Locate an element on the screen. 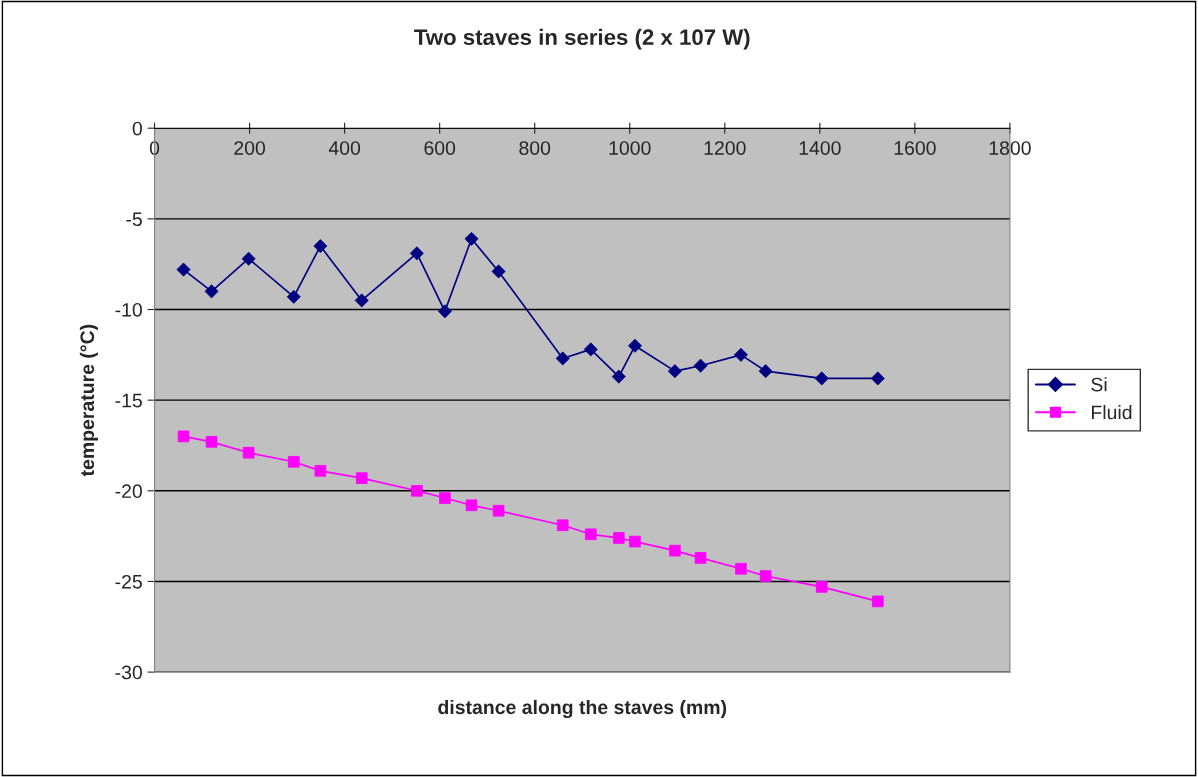 Image resolution: width=1198 pixels, height=777 pixels. x-tick-label: 1400 is located at coordinates (820, 148).